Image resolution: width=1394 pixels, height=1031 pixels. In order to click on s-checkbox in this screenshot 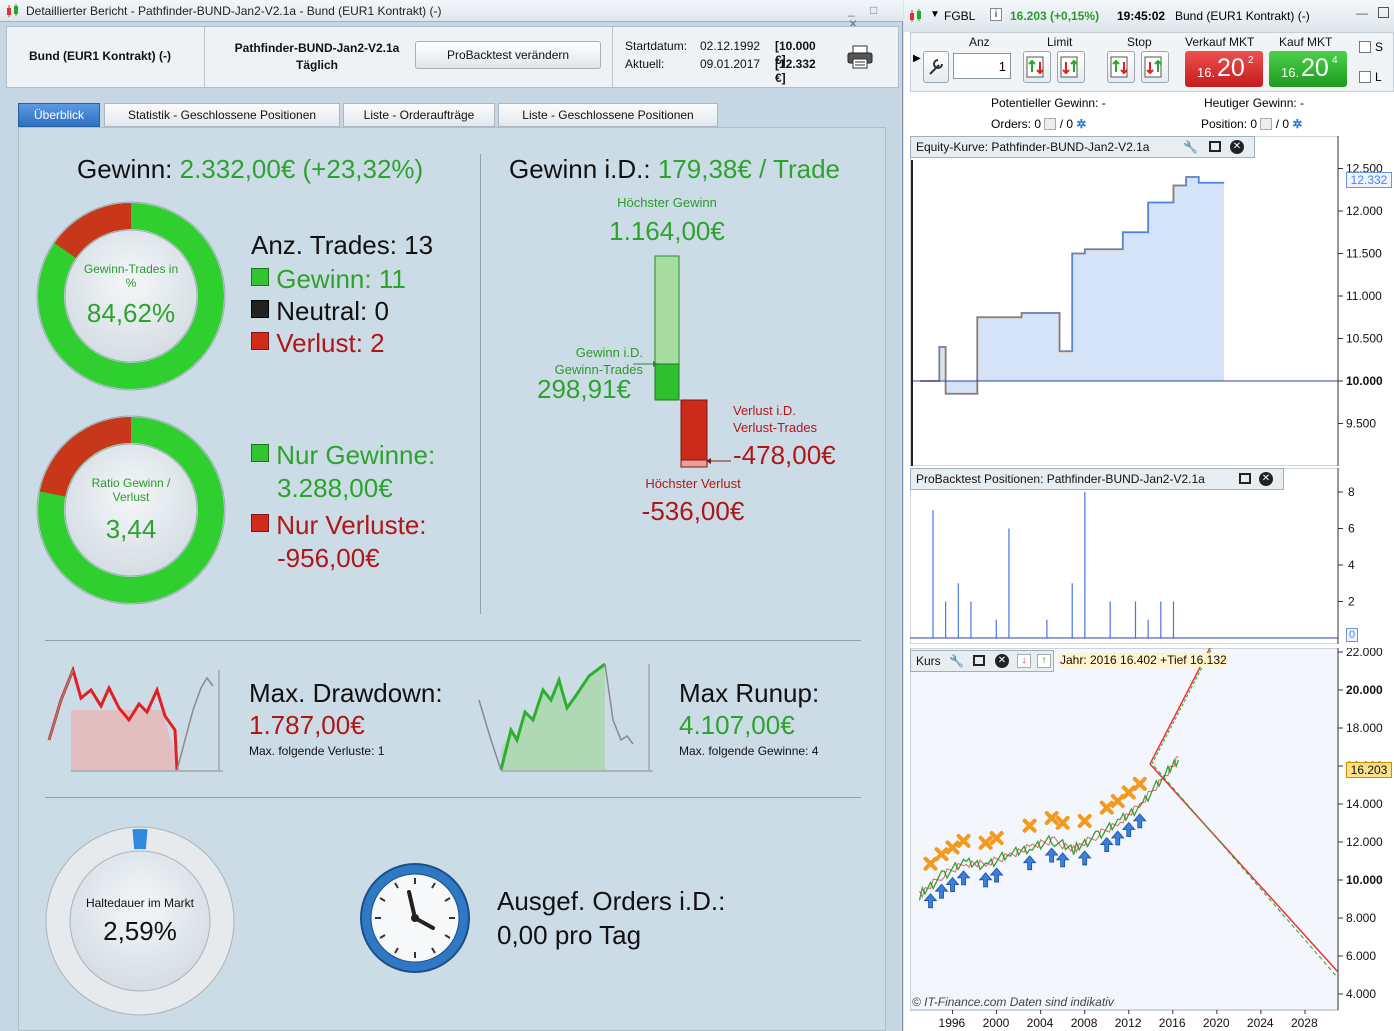, I will do `click(1365, 47)`.